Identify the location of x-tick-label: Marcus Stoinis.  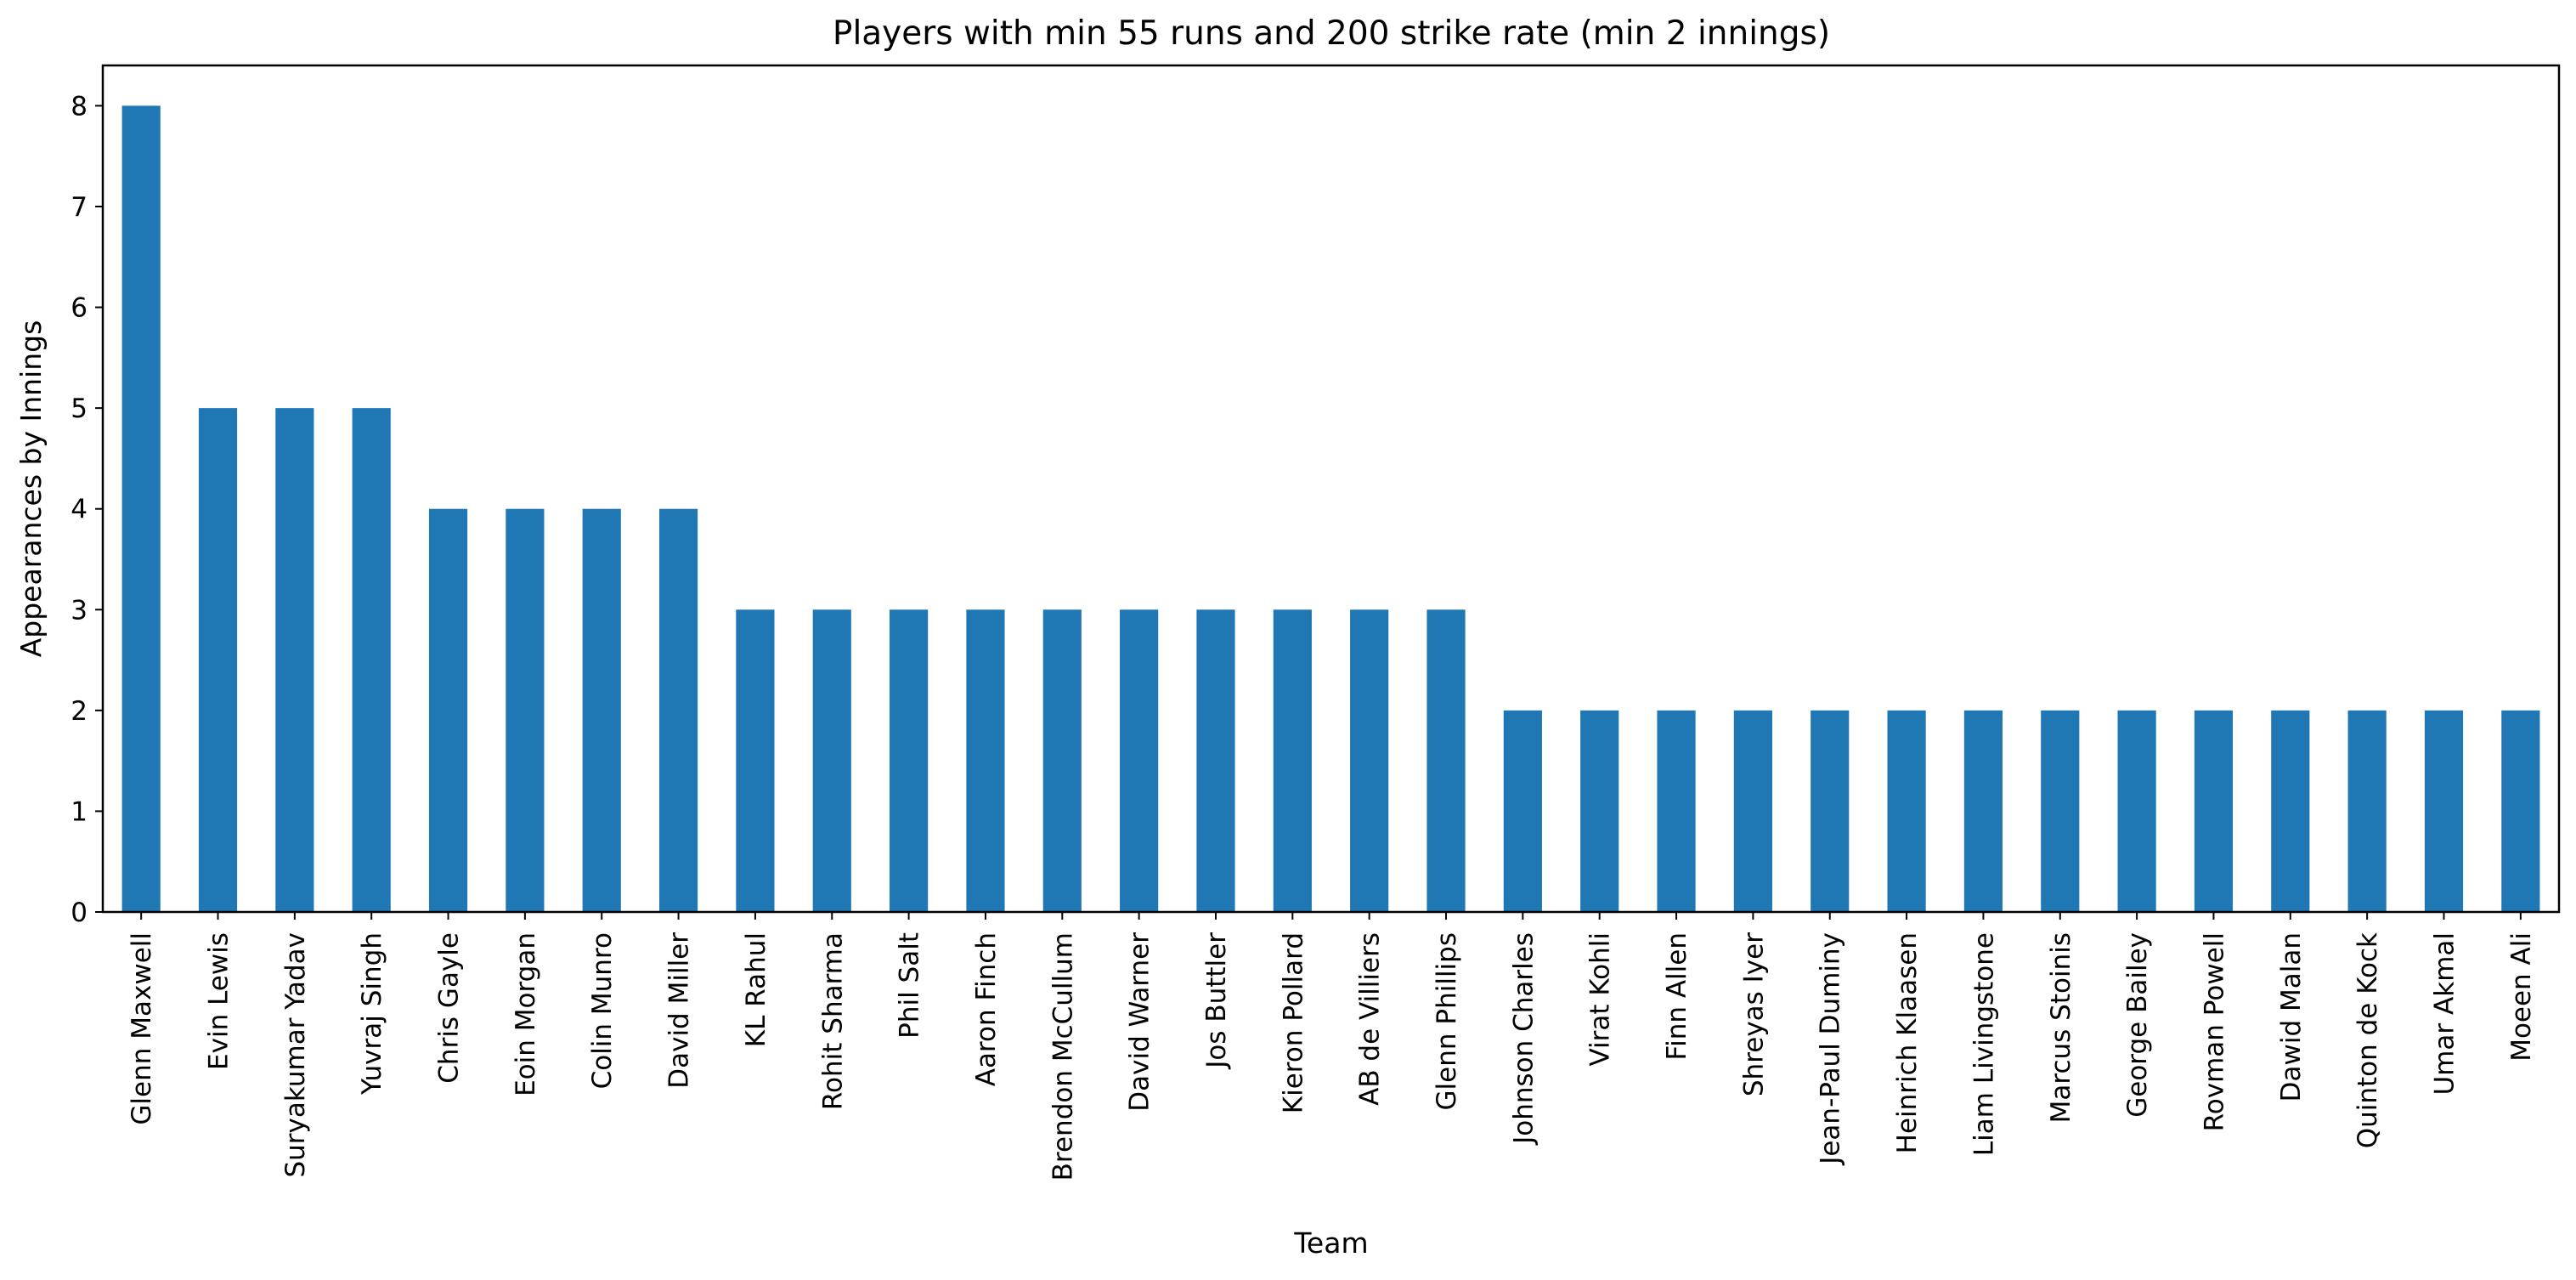
(2061, 1027).